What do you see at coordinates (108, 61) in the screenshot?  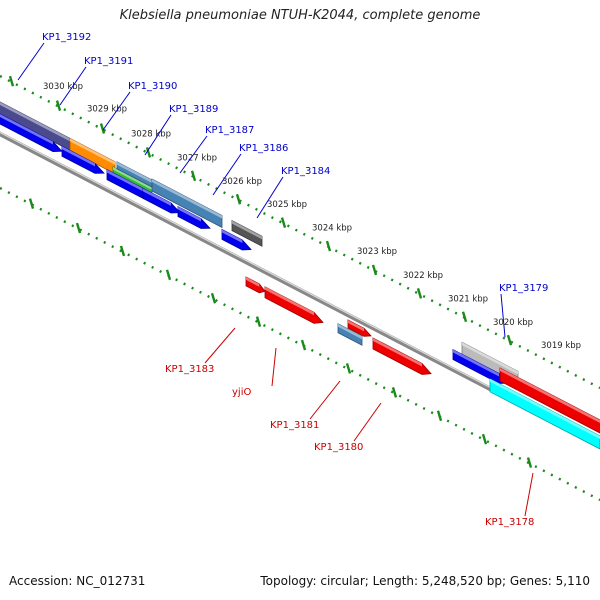 I see `gene-label-KP1_3191: KP1_3191` at bounding box center [108, 61].